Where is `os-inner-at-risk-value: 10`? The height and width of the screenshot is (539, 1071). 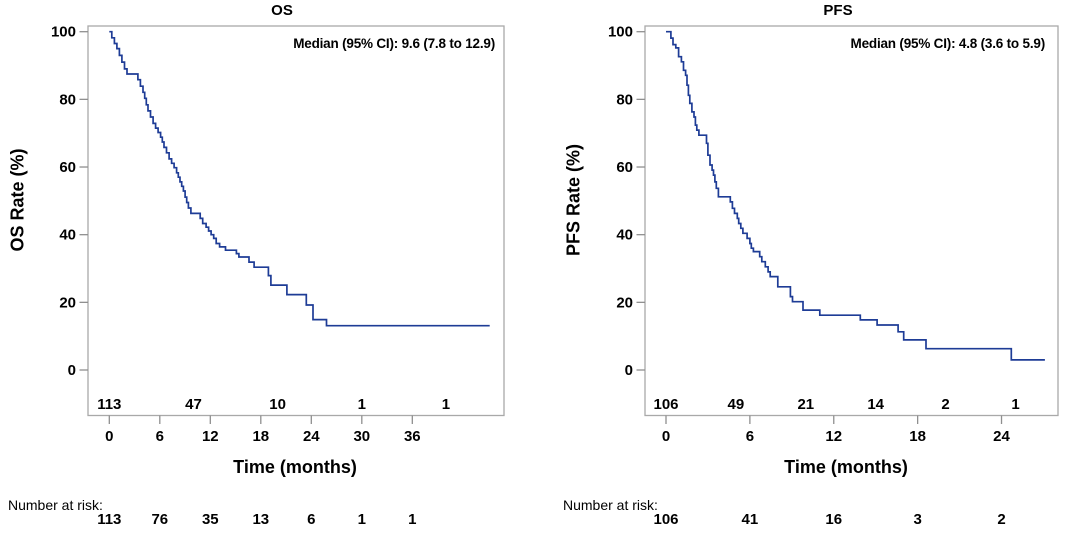 os-inner-at-risk-value: 10 is located at coordinates (277, 404).